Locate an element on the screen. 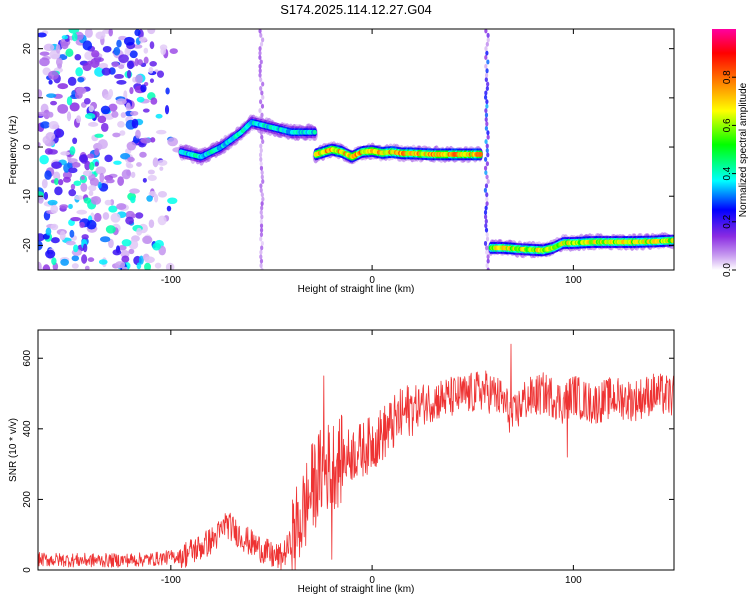 The height and width of the screenshot is (600, 750). y-tick-label: 20 is located at coordinates (27, 49).